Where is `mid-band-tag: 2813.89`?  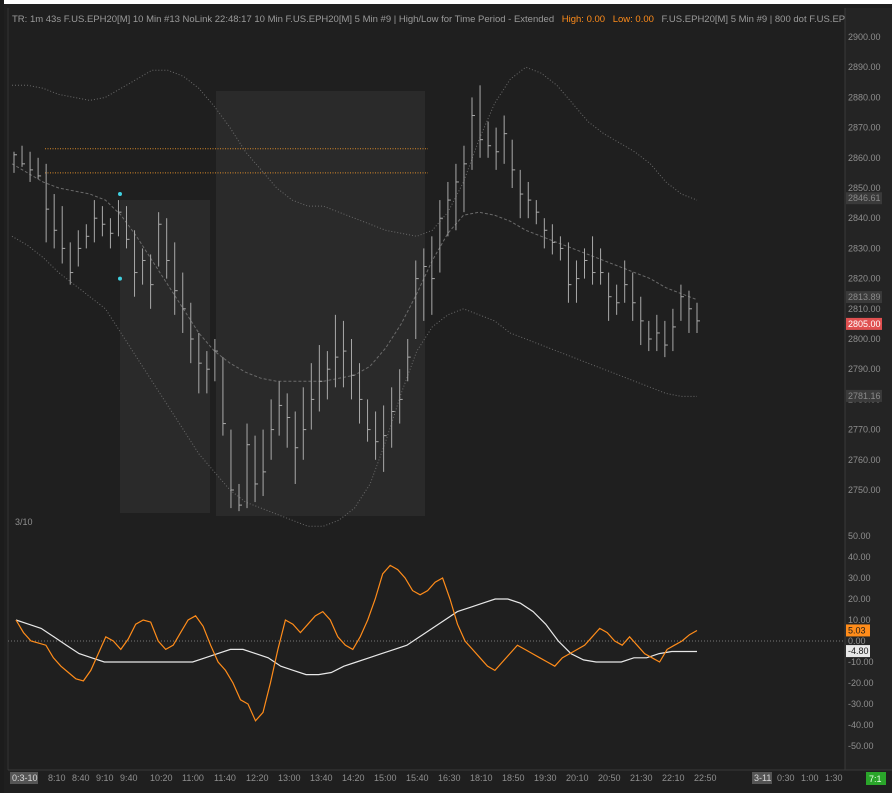 mid-band-tag: 2813.89 is located at coordinates (864, 297).